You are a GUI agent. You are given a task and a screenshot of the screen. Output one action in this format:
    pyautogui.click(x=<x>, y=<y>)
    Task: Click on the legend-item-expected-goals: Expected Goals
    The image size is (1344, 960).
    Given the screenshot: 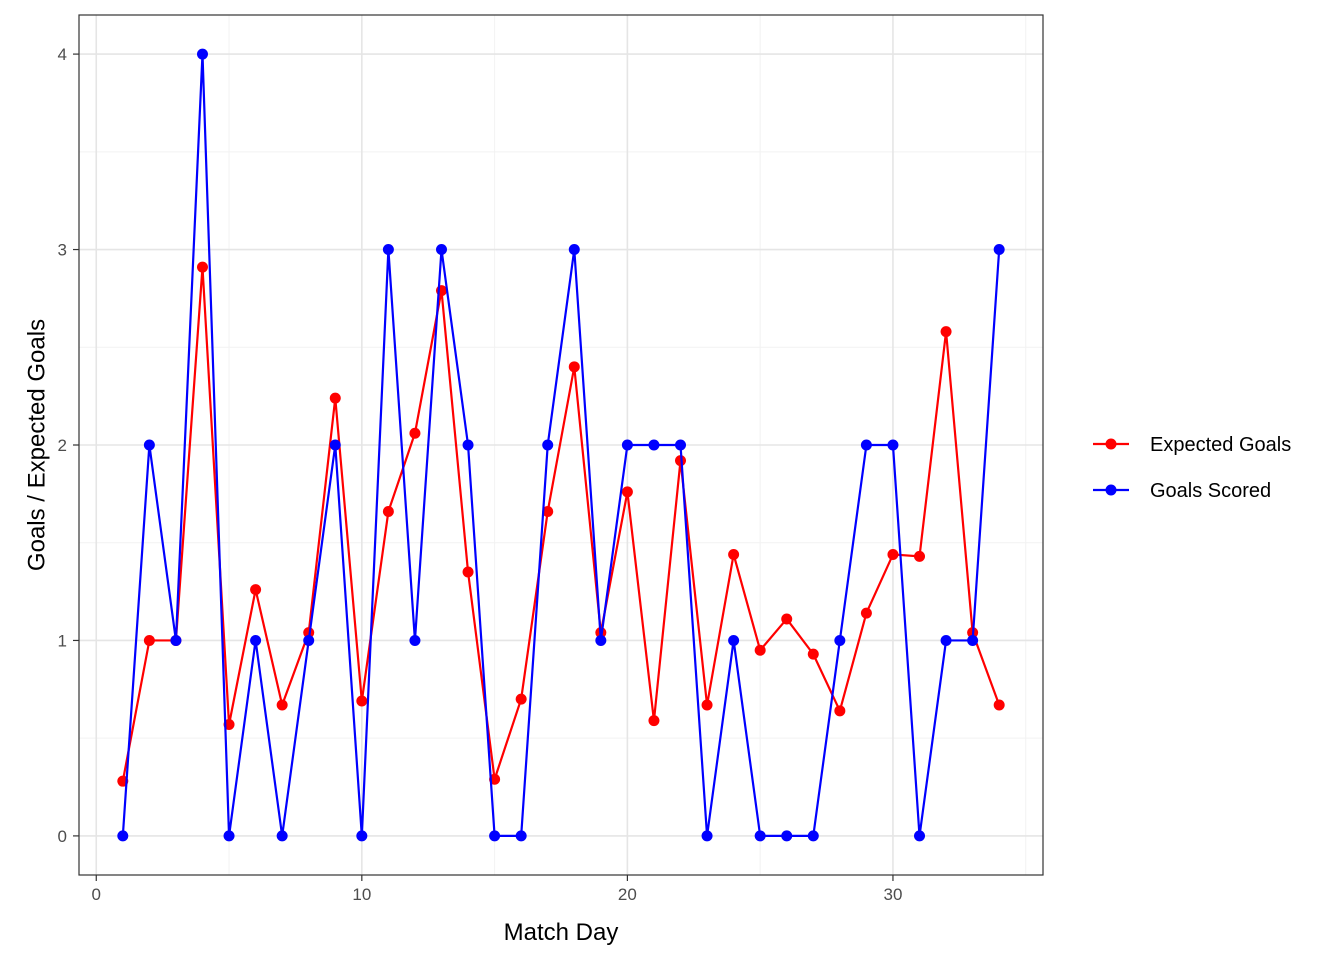 What is the action you would take?
    pyautogui.click(x=1192, y=445)
    